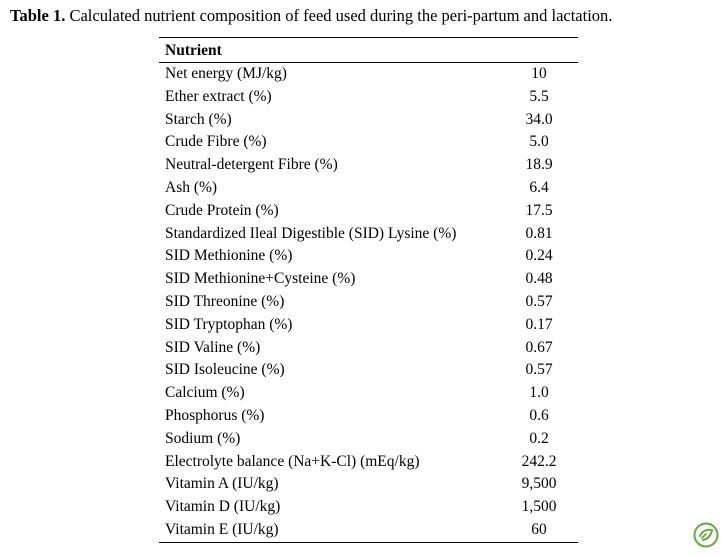  I want to click on nutrient-value: 60, so click(539, 529).